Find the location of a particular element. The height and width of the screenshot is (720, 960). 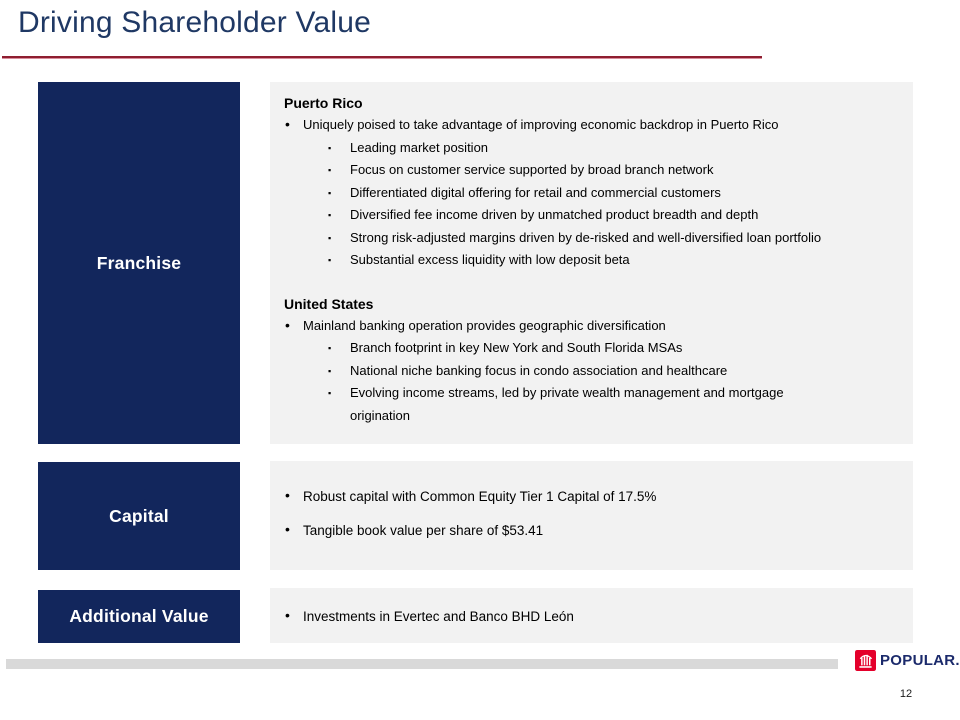

capital-label-box: Capital is located at coordinates (139, 516).